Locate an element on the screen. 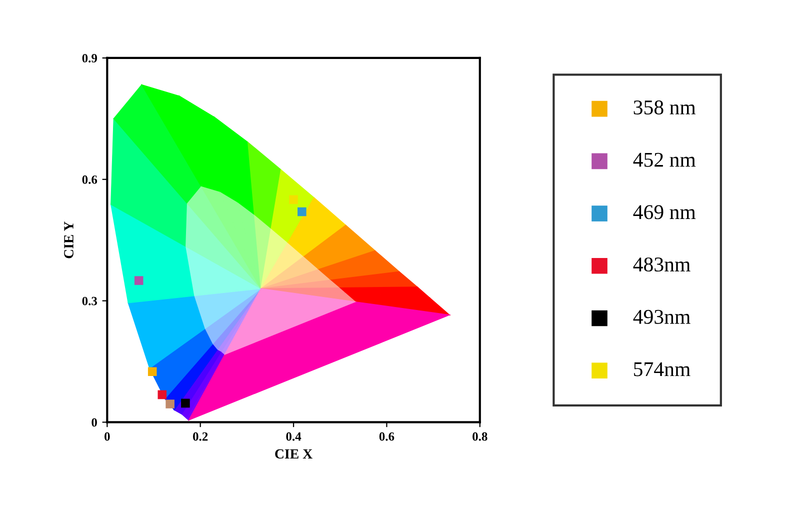 The height and width of the screenshot is (513, 788). legend-label: 452 nm is located at coordinates (664, 159).